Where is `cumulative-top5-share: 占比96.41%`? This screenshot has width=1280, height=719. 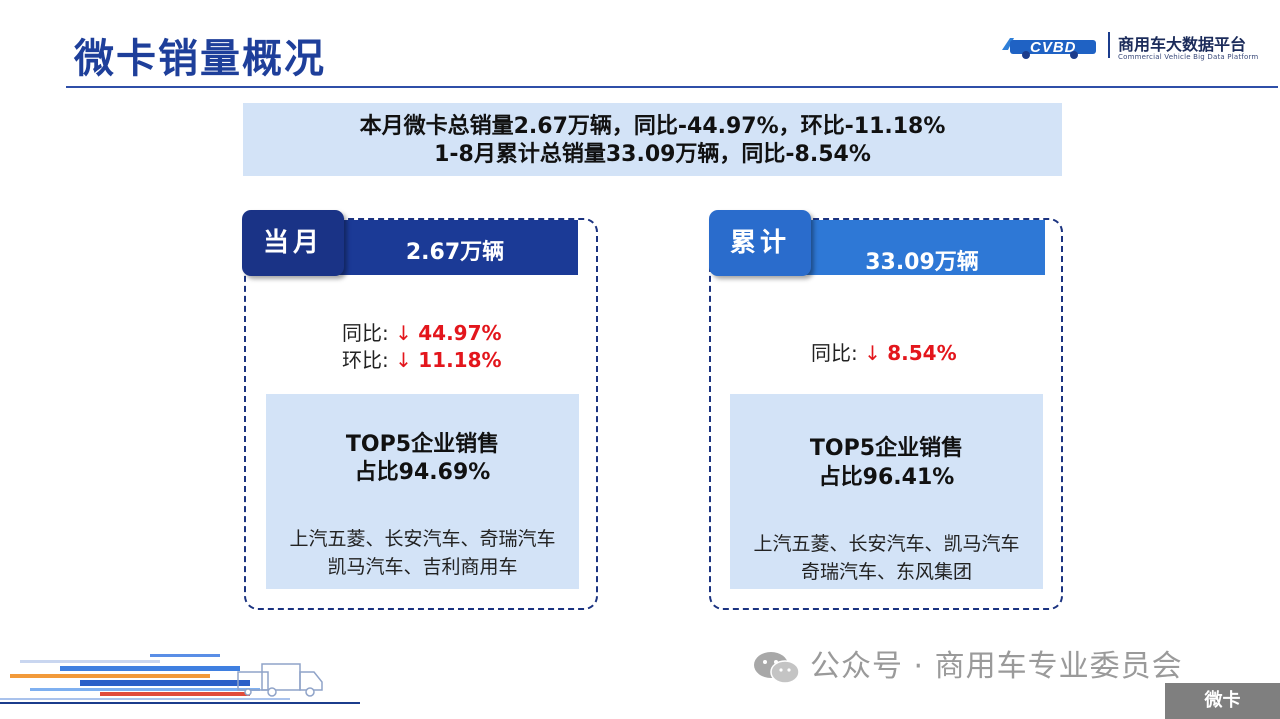 cumulative-top5-share: 占比96.41% is located at coordinates (886, 477).